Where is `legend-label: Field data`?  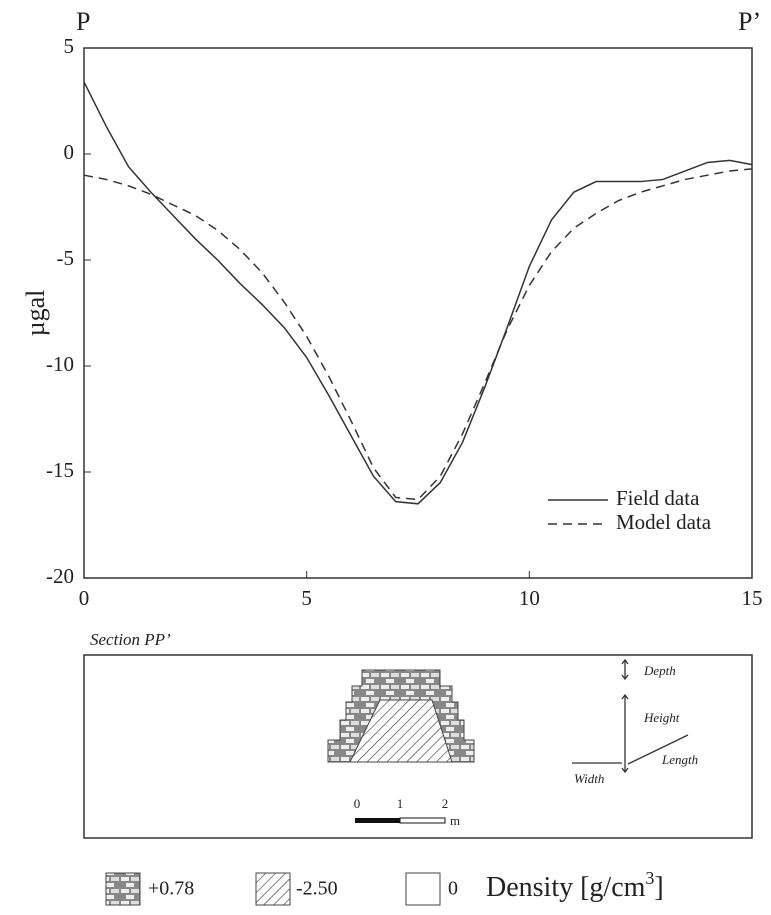 legend-label: Field data is located at coordinates (658, 498).